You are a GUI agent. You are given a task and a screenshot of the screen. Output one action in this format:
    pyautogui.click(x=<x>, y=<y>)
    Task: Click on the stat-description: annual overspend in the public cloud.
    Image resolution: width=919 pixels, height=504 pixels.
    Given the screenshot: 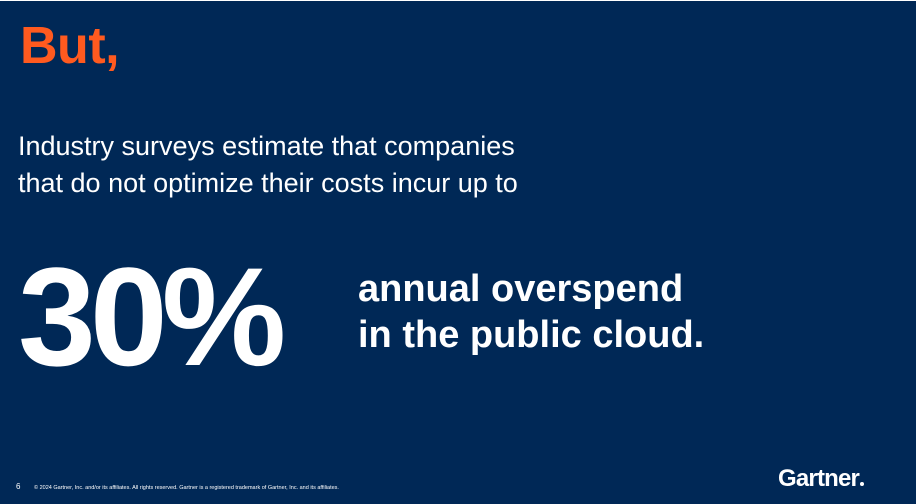 What is the action you would take?
    pyautogui.click(x=531, y=312)
    